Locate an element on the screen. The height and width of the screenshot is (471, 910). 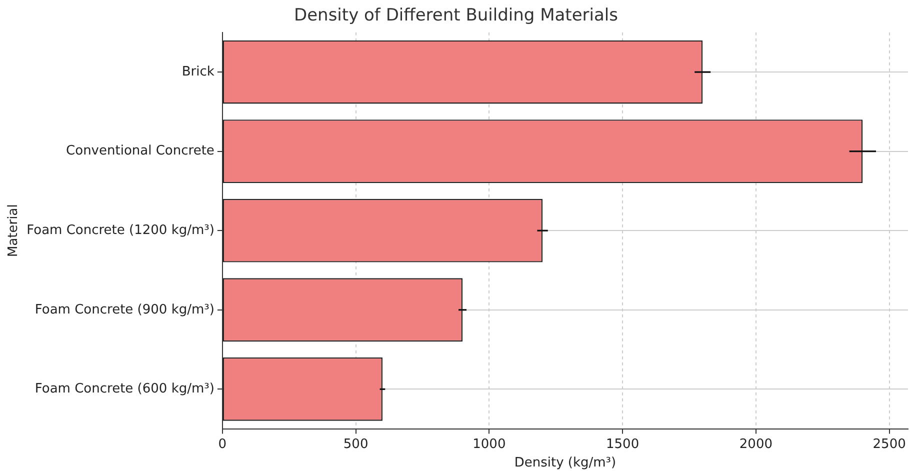
x-tick-label: 1500 is located at coordinates (623, 444).